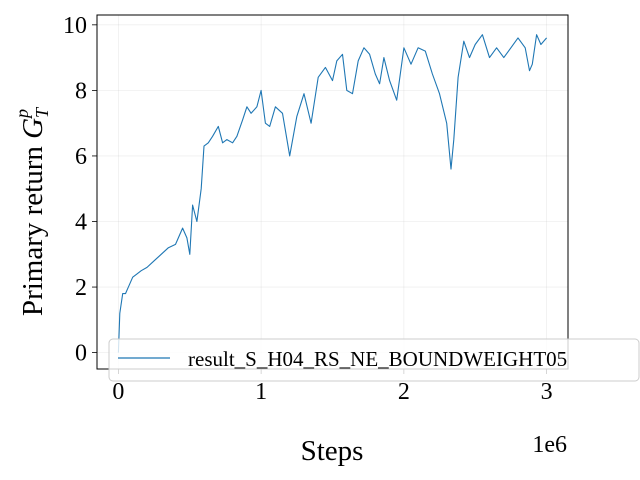 This screenshot has height=480, width=640. I want to click on legend-label: result_S_H04_RS_NE_BOUNDWEIGHT05, so click(377, 359).